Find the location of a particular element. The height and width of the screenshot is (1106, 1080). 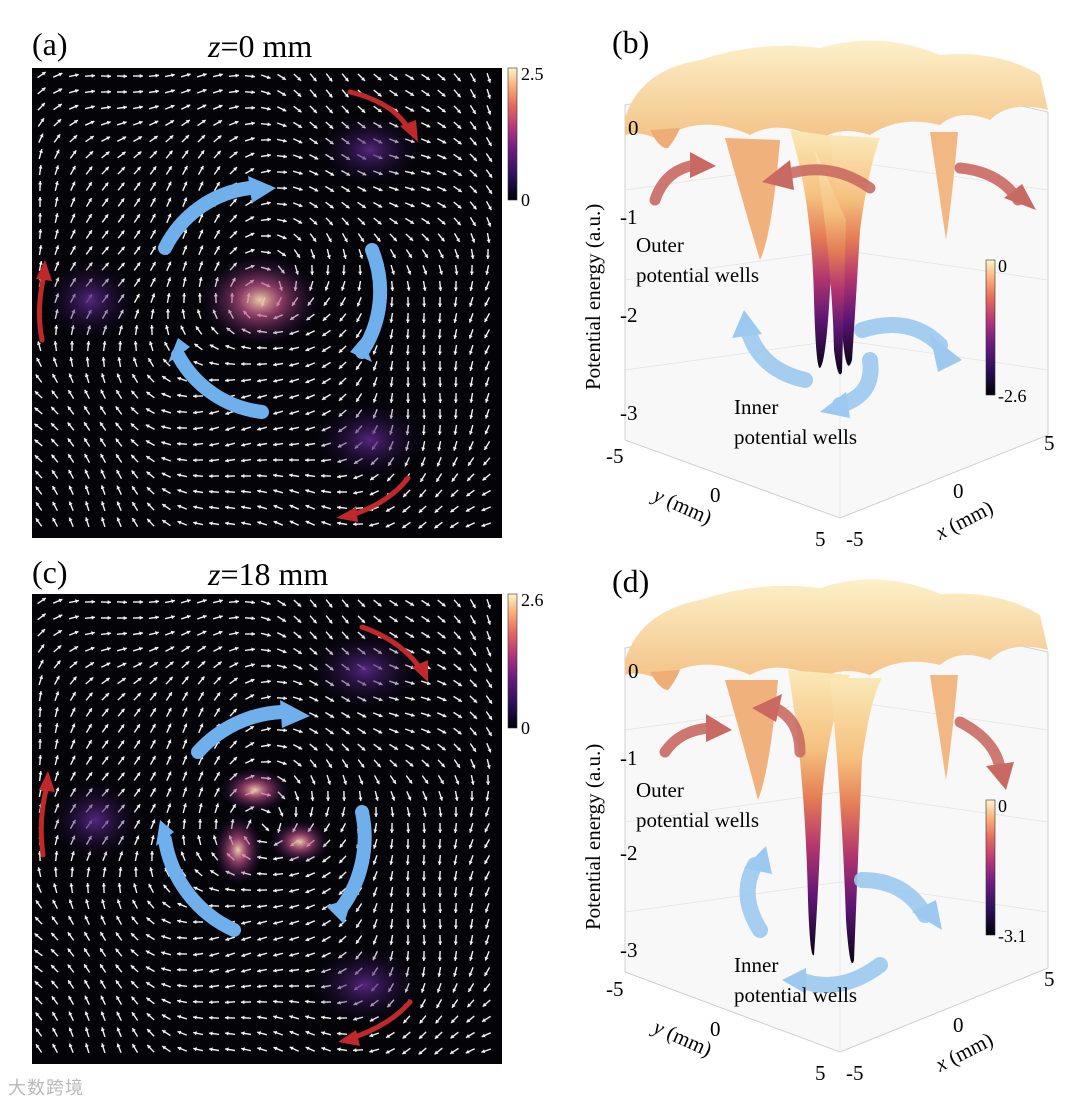

panel-d-ztick-2: -2 is located at coordinates (629, 853).